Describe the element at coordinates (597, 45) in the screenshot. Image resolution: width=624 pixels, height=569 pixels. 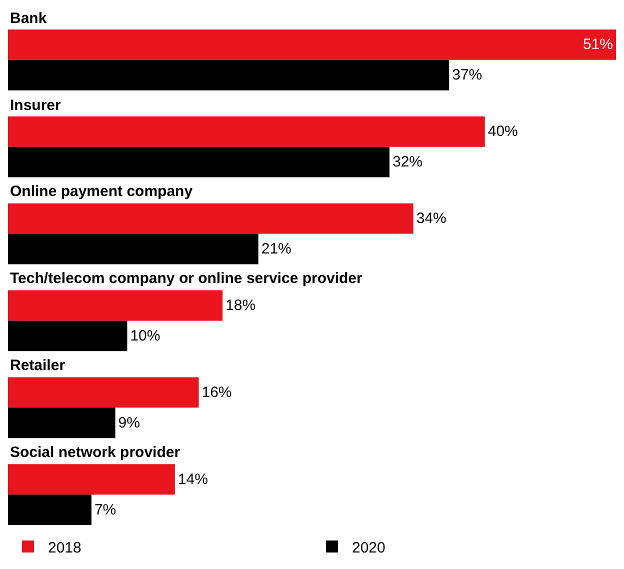
I see `data-label: 51%` at that location.